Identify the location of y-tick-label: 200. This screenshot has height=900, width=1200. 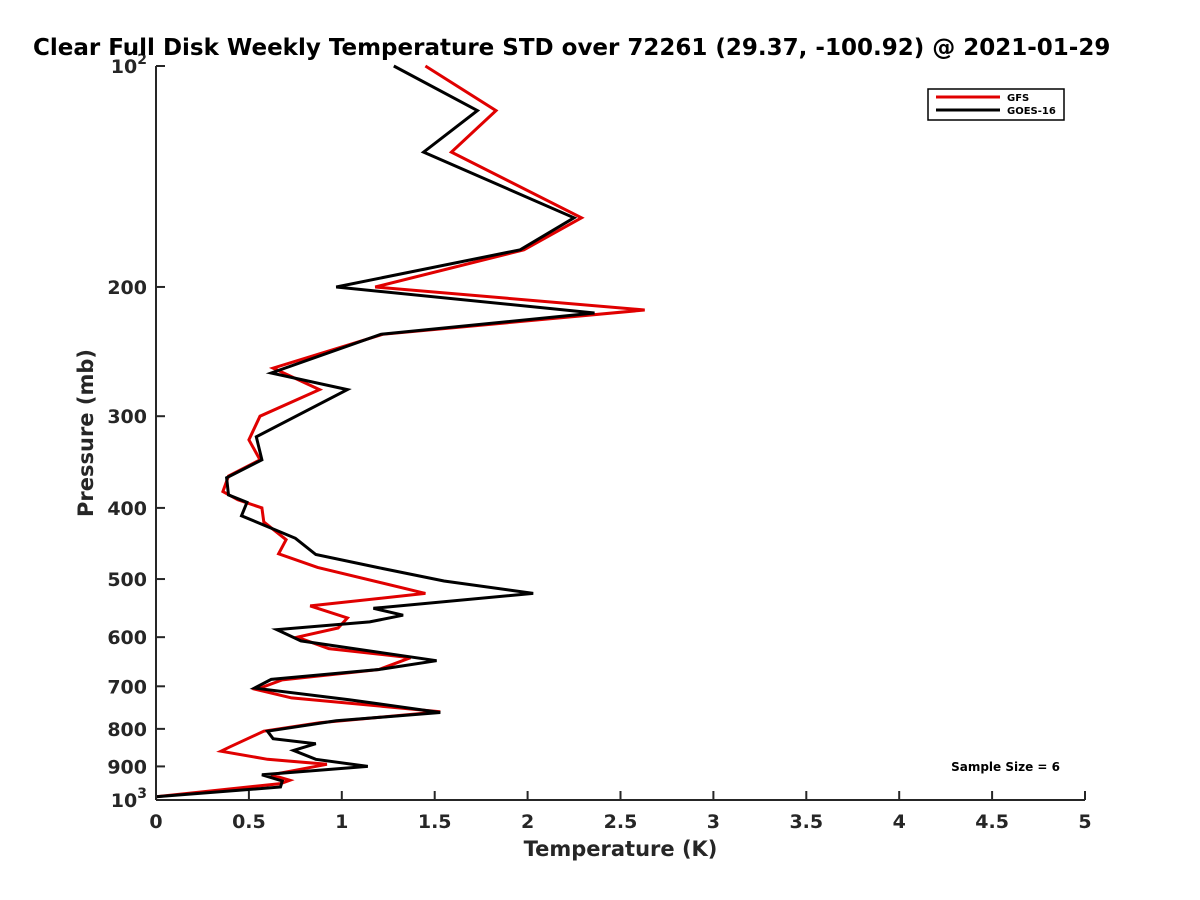
(127, 288).